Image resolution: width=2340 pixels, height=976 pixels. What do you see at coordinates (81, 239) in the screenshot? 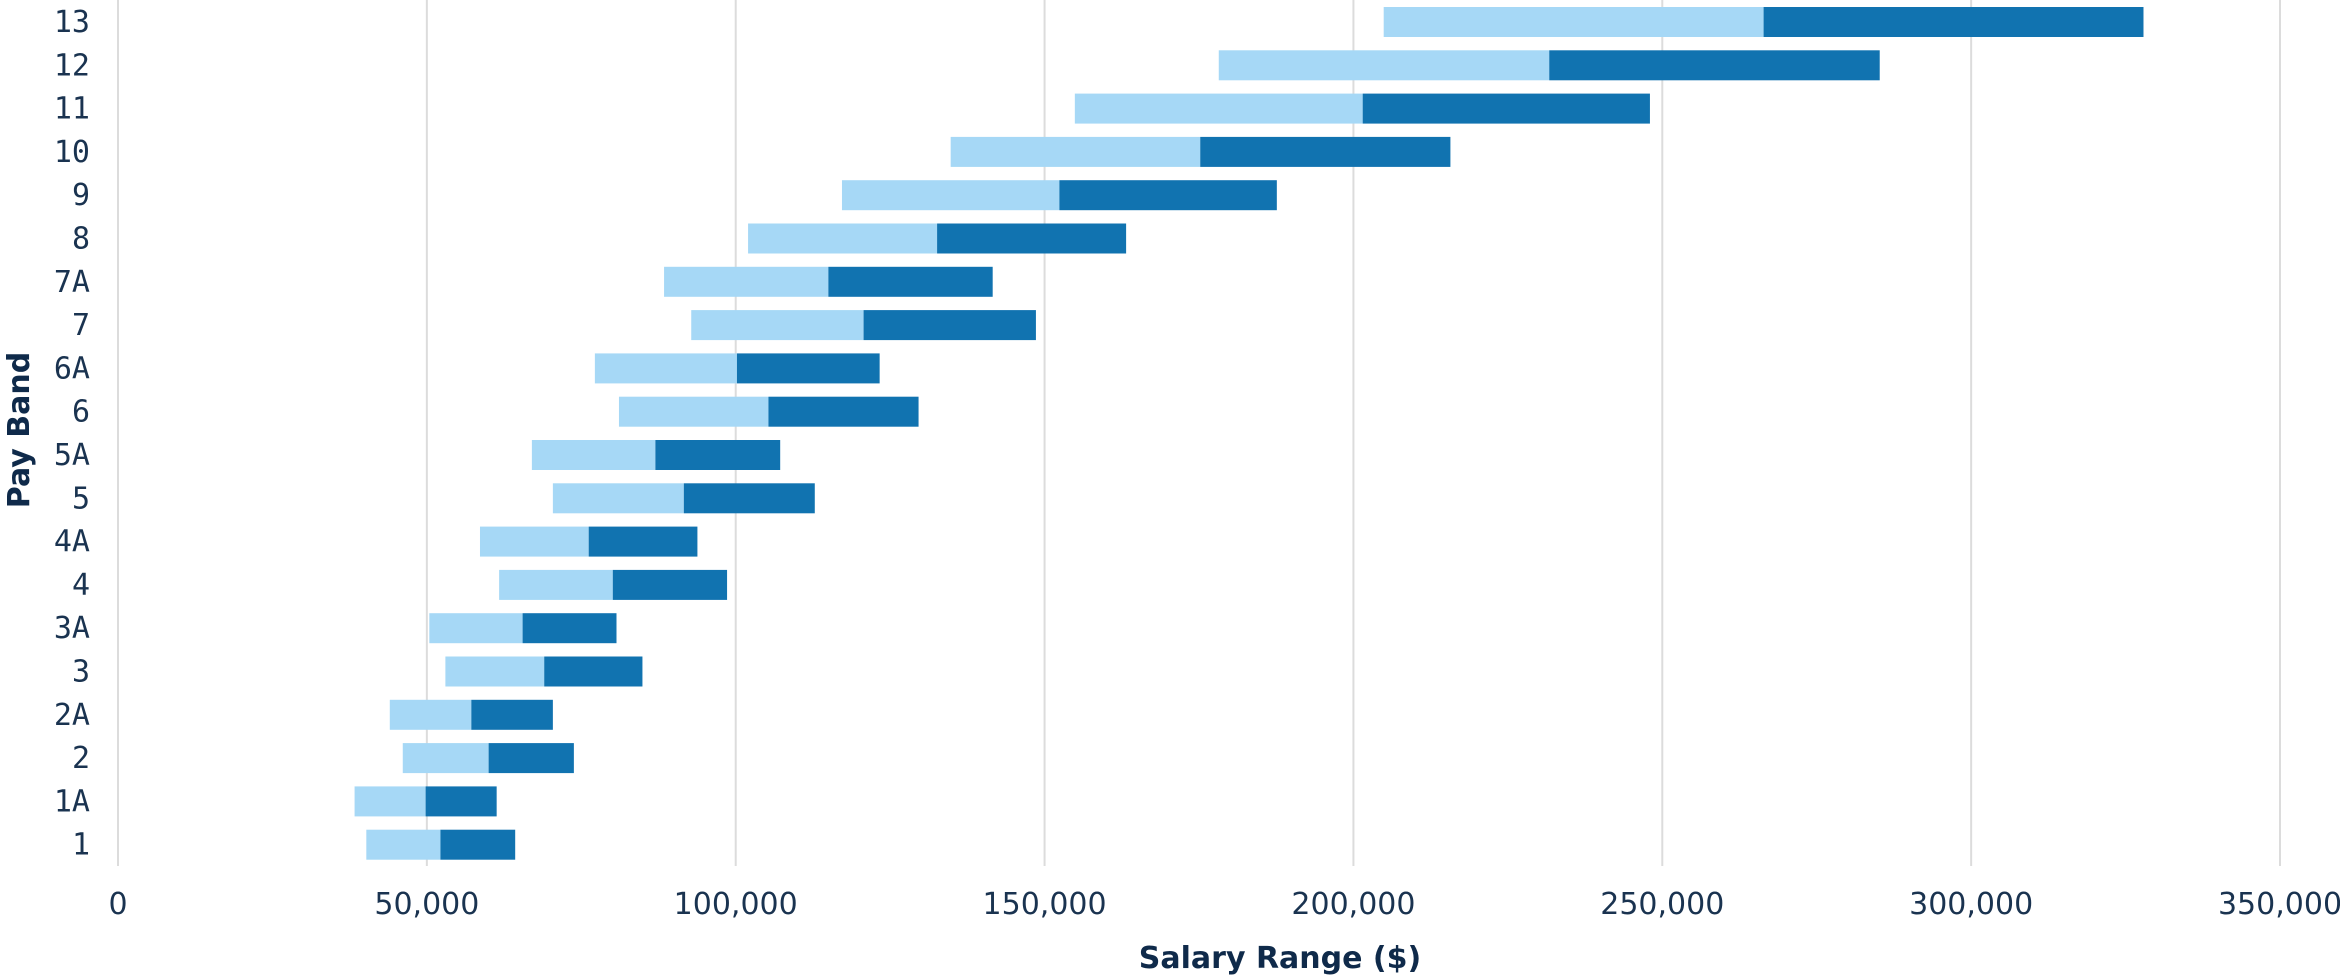
I see `y-tick-label: 8` at bounding box center [81, 239].